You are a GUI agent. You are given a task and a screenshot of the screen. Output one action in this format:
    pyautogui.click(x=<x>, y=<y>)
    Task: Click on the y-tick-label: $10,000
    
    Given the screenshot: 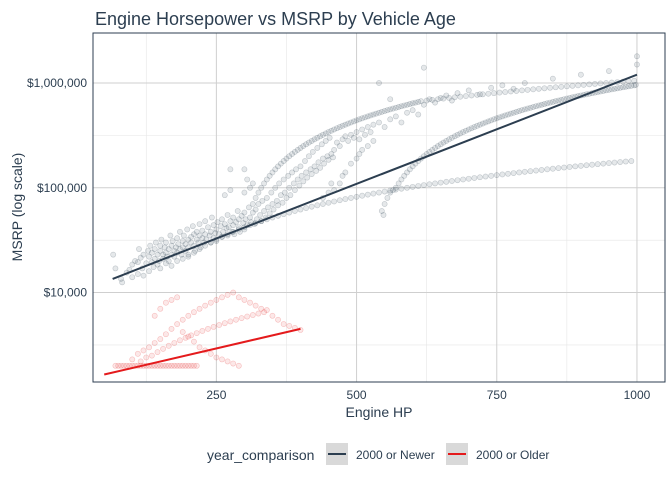 What is the action you would take?
    pyautogui.click(x=66, y=293)
    